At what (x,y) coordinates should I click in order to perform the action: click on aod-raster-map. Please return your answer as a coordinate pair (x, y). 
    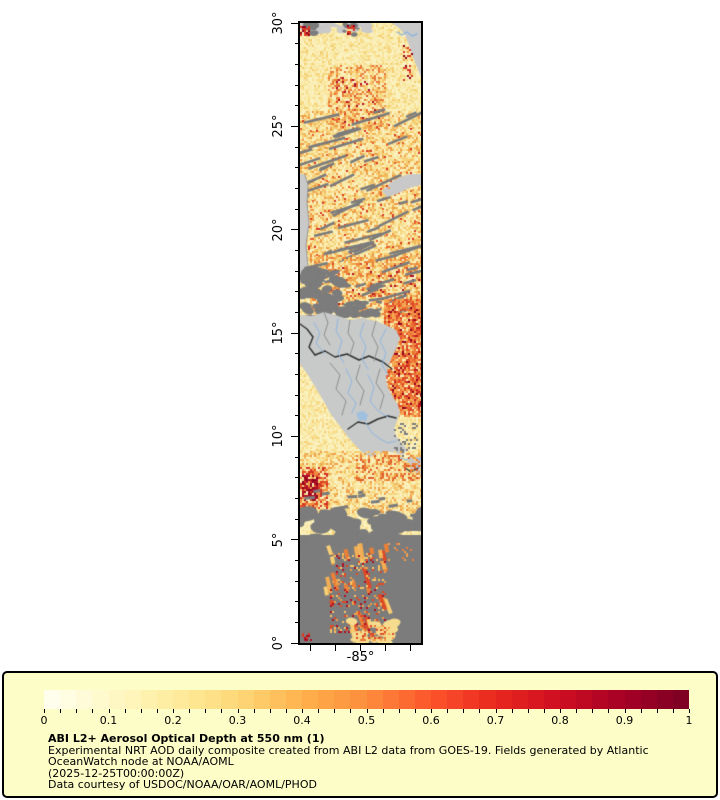
    Looking at the image, I should click on (360, 333).